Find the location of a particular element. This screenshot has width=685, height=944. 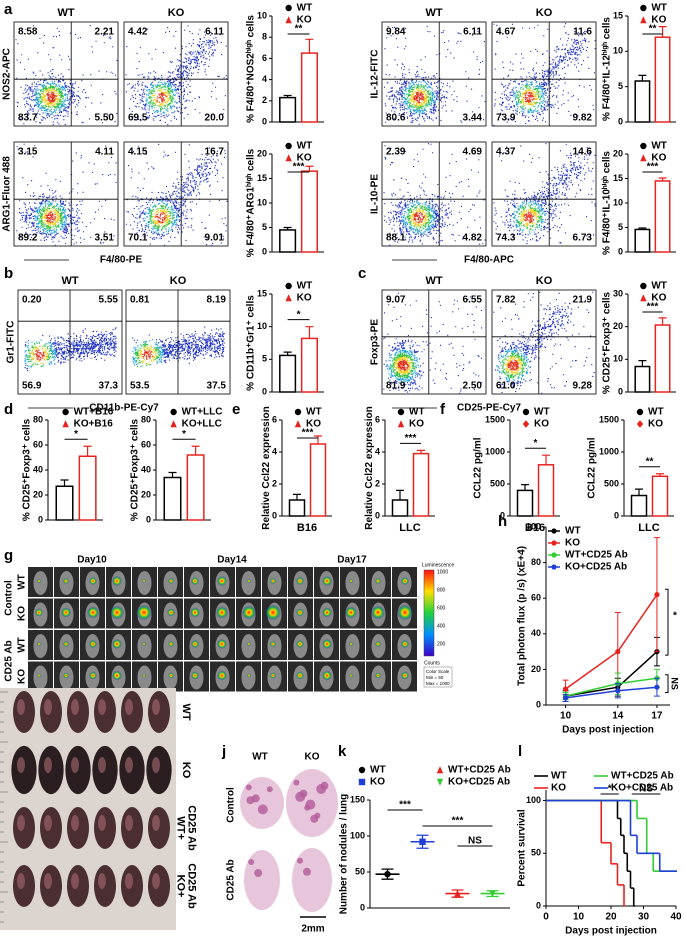

quadrant-value: 2.21 is located at coordinates (105, 32).